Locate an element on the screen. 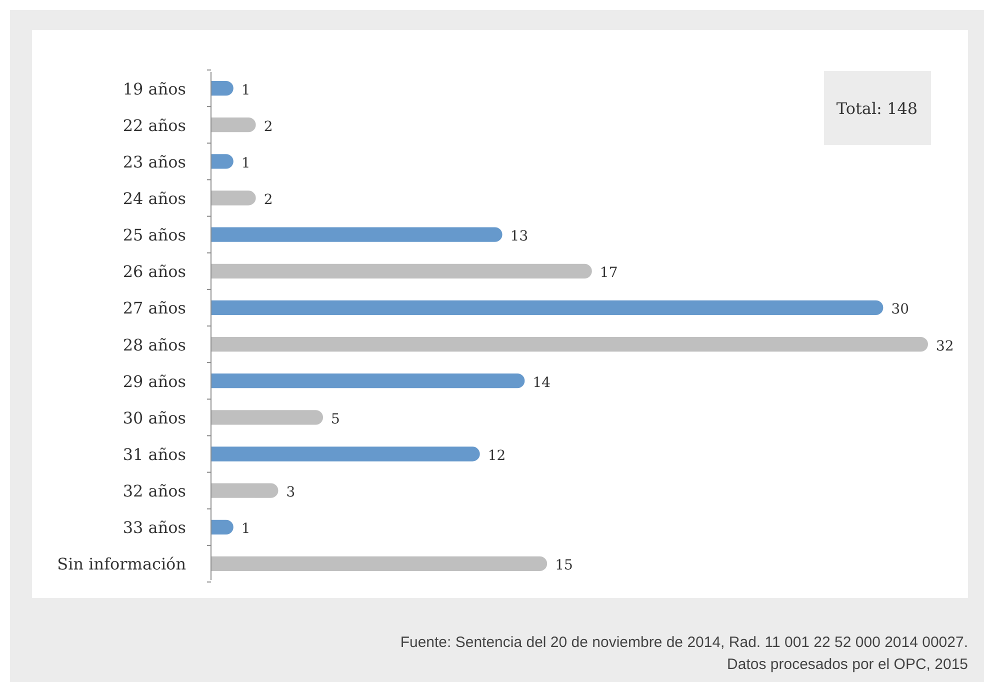  y-tick-label: 31 años is located at coordinates (154, 454).